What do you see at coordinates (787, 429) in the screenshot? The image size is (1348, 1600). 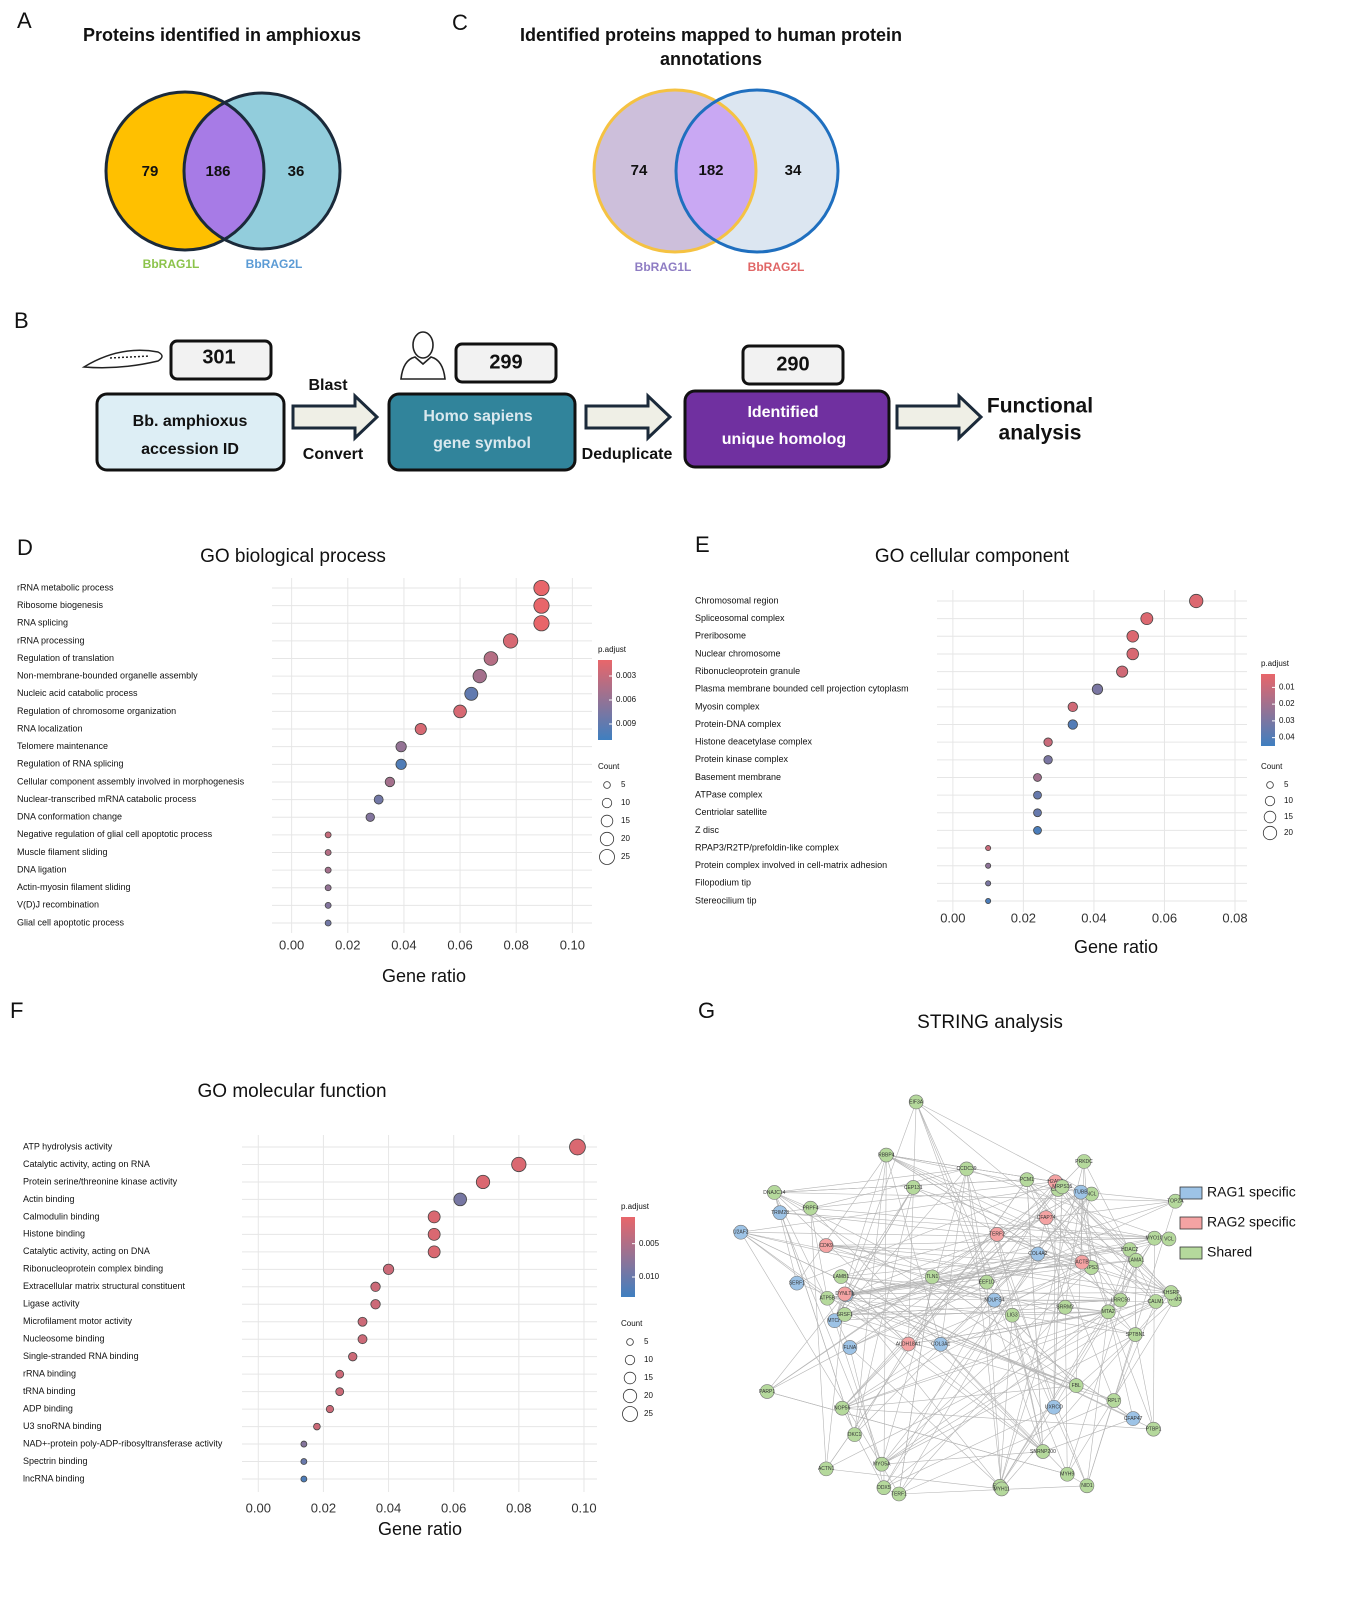 I see `step-box` at bounding box center [787, 429].